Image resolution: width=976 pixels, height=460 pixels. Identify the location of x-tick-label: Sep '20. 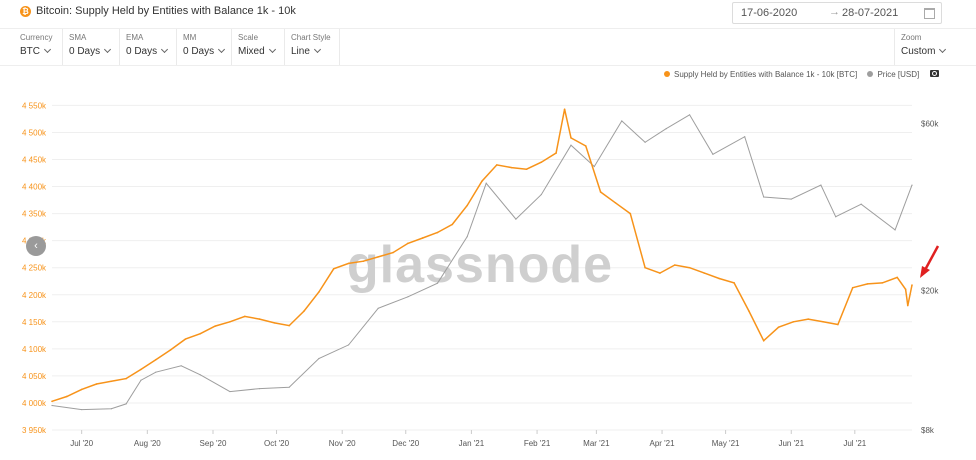
(213, 443).